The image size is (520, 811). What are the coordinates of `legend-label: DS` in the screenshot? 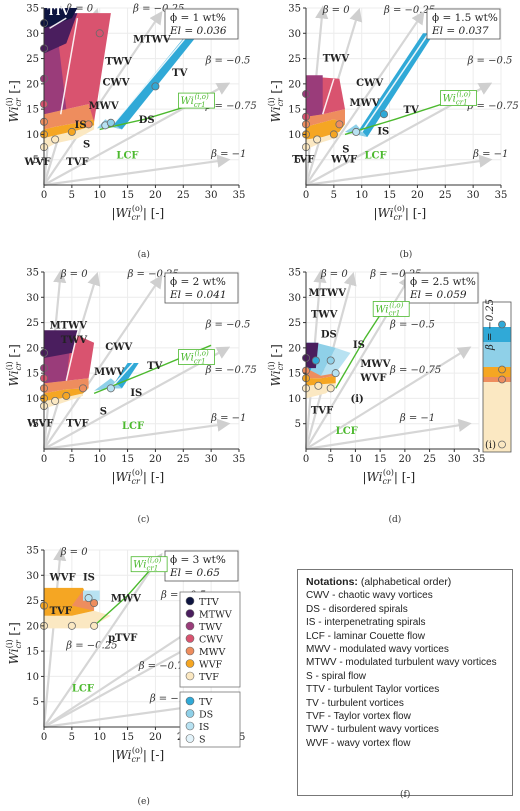 It's located at (206, 715).